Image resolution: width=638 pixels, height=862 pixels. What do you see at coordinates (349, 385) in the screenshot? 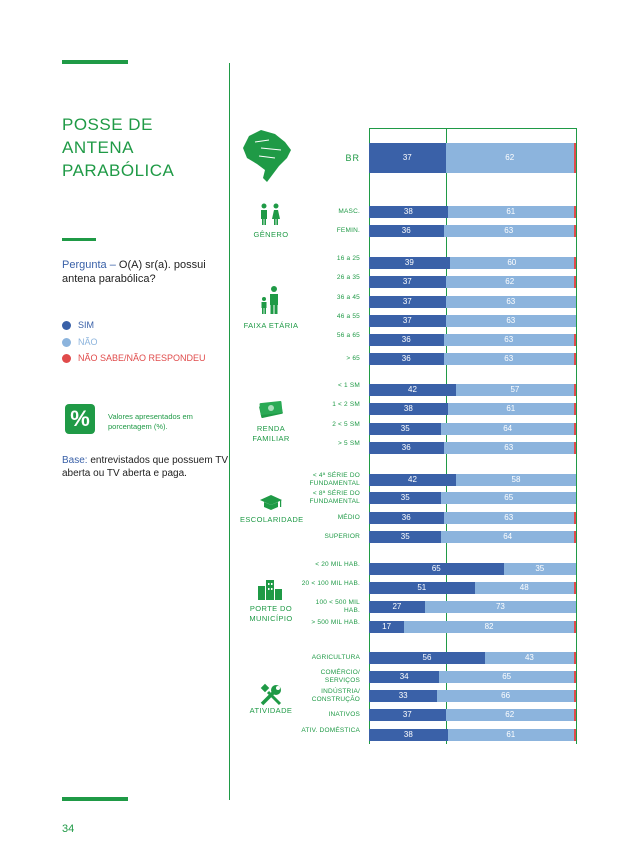
I see `row-label: < 1 SM` at bounding box center [349, 385].